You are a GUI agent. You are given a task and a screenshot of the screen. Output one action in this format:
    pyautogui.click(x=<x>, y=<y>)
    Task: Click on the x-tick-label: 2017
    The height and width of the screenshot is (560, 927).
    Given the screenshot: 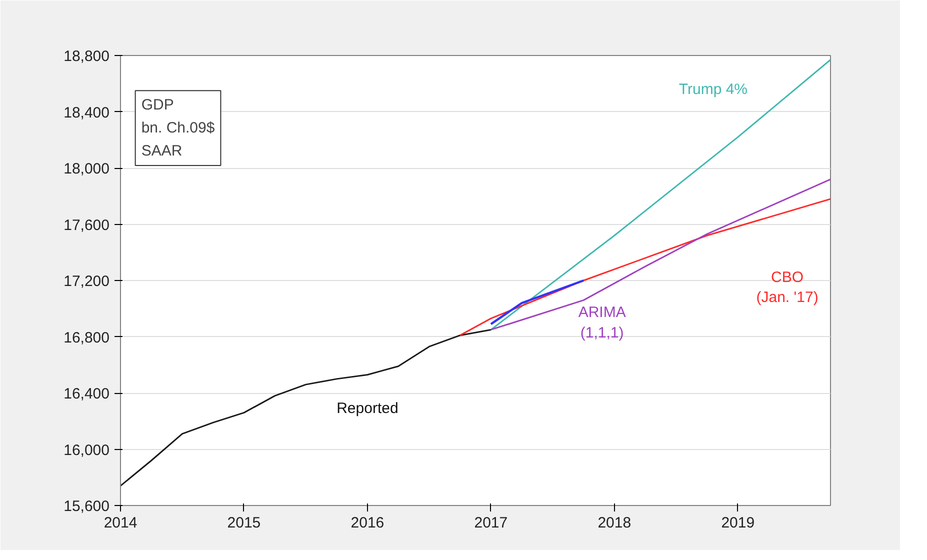 What is the action you would take?
    pyautogui.click(x=491, y=523)
    